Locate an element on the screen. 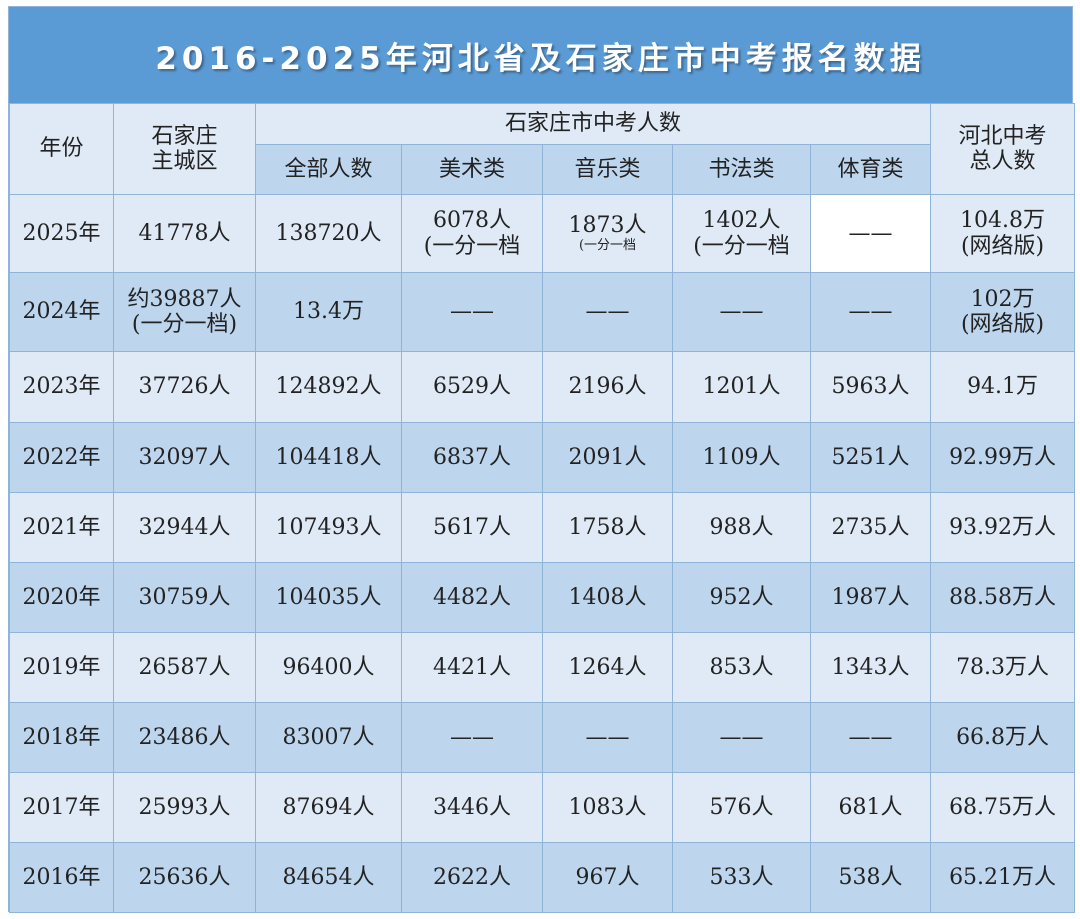  header-music: 音乐类 is located at coordinates (607, 169).